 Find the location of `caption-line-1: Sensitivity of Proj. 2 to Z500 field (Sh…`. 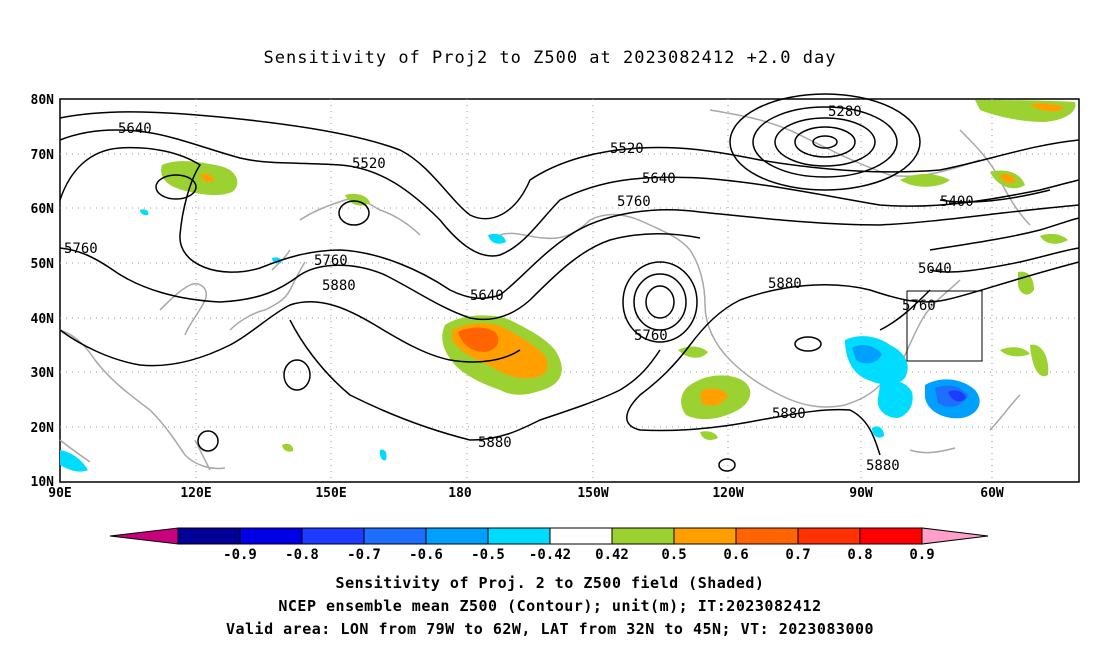

caption-line-1: Sensitivity of Proj. 2 to Z500 field (Sh… is located at coordinates (550, 583).